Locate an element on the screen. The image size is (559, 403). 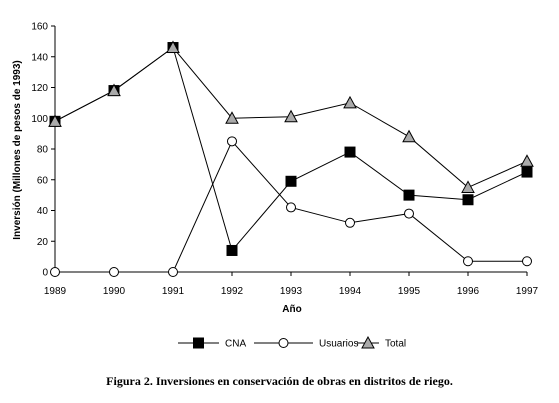
x-tick-label: 1989 is located at coordinates (55, 291).